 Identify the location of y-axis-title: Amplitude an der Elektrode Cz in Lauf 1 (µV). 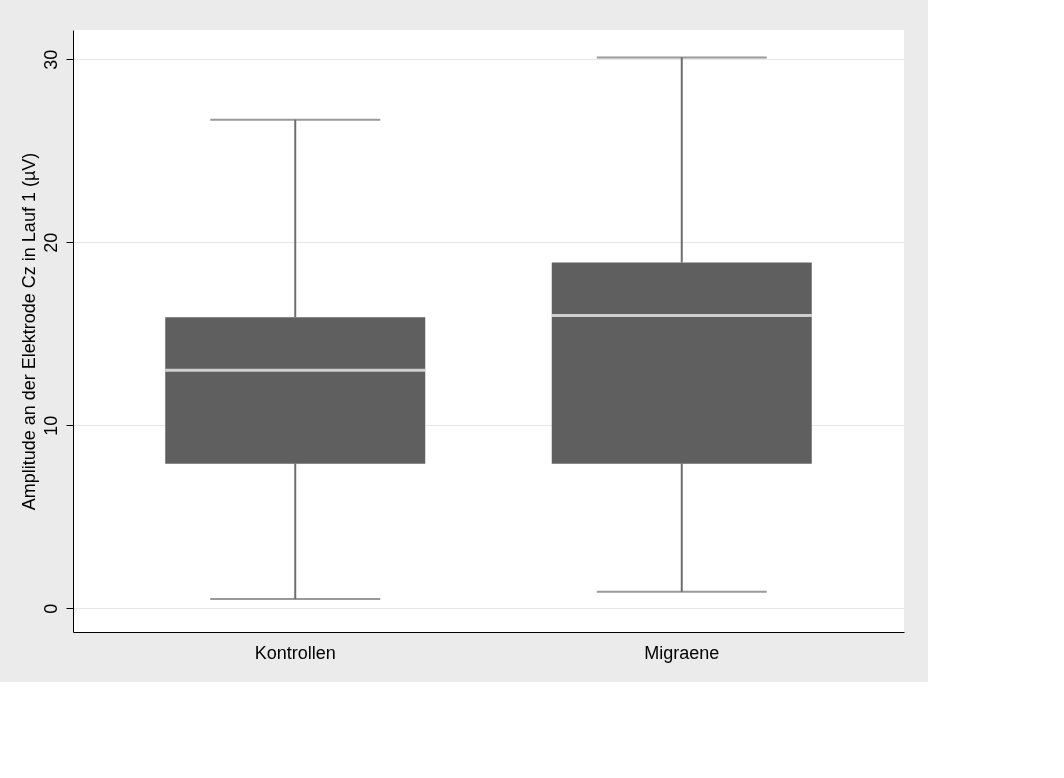
(28, 331).